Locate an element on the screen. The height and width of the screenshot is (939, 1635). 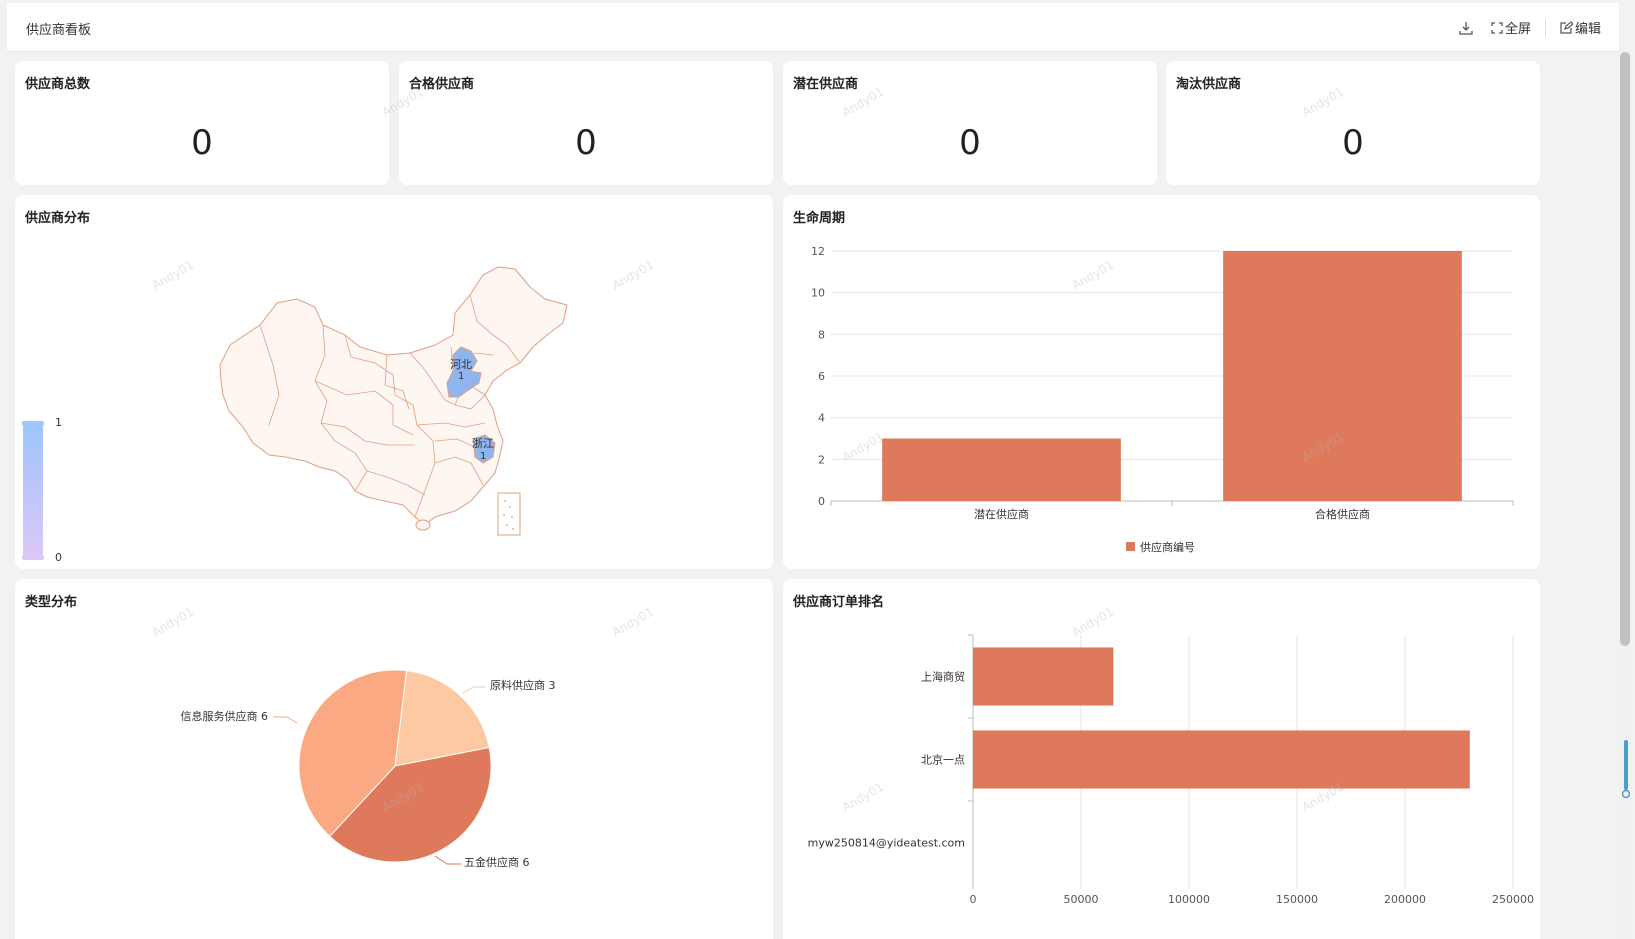
stat-label: 合格供应商 is located at coordinates (442, 84).